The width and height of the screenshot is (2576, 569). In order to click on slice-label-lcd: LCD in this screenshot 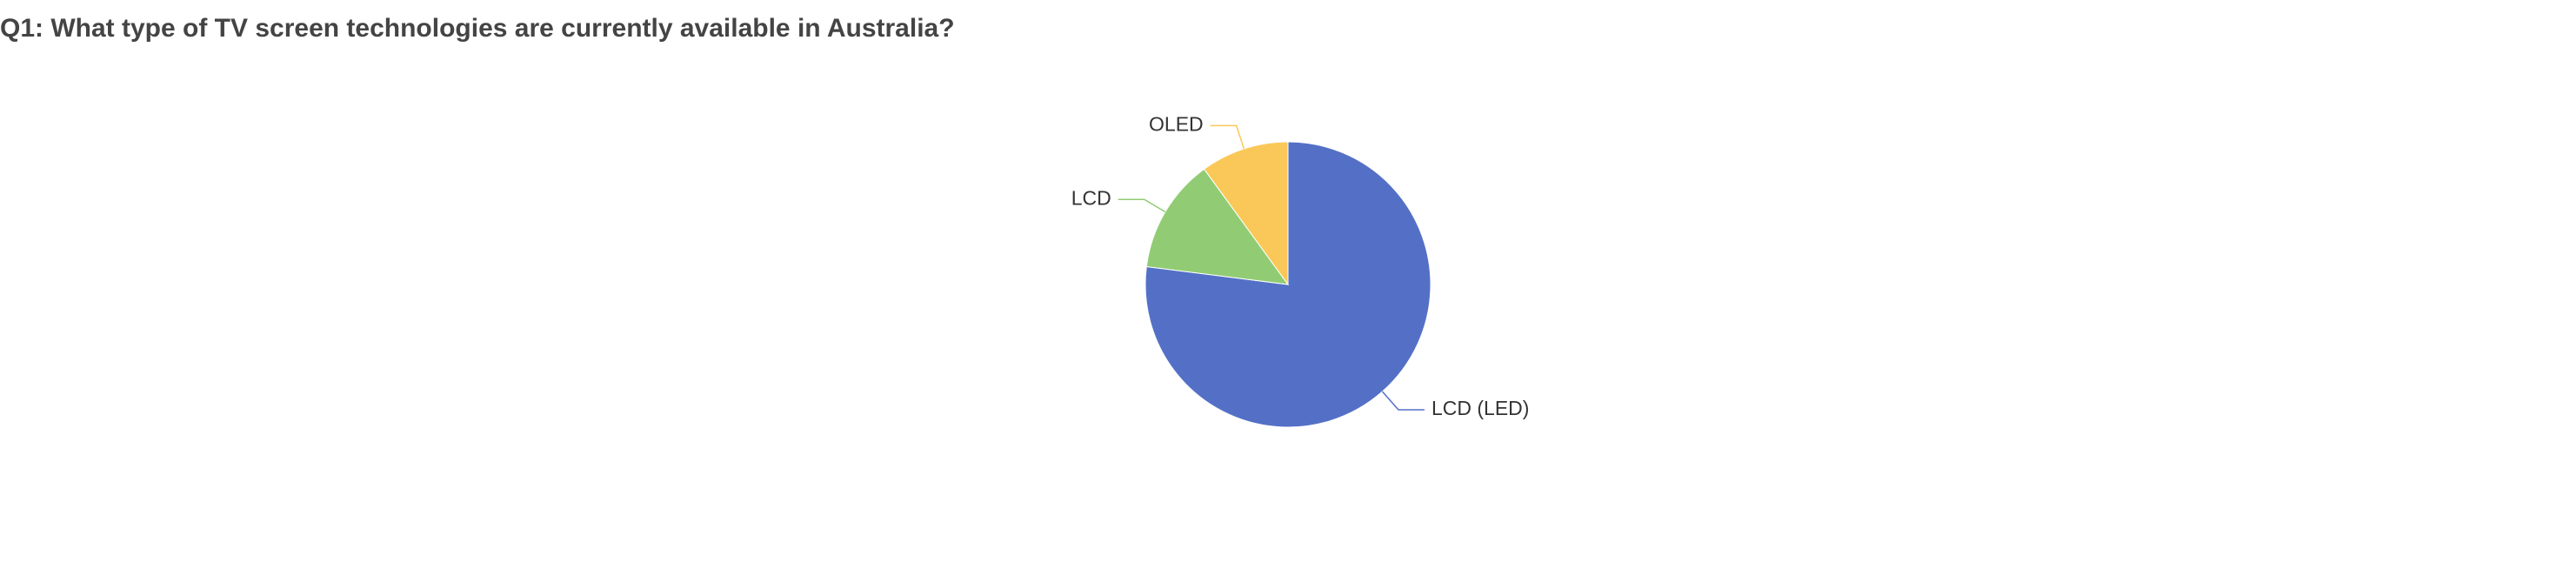, I will do `click(1091, 197)`.